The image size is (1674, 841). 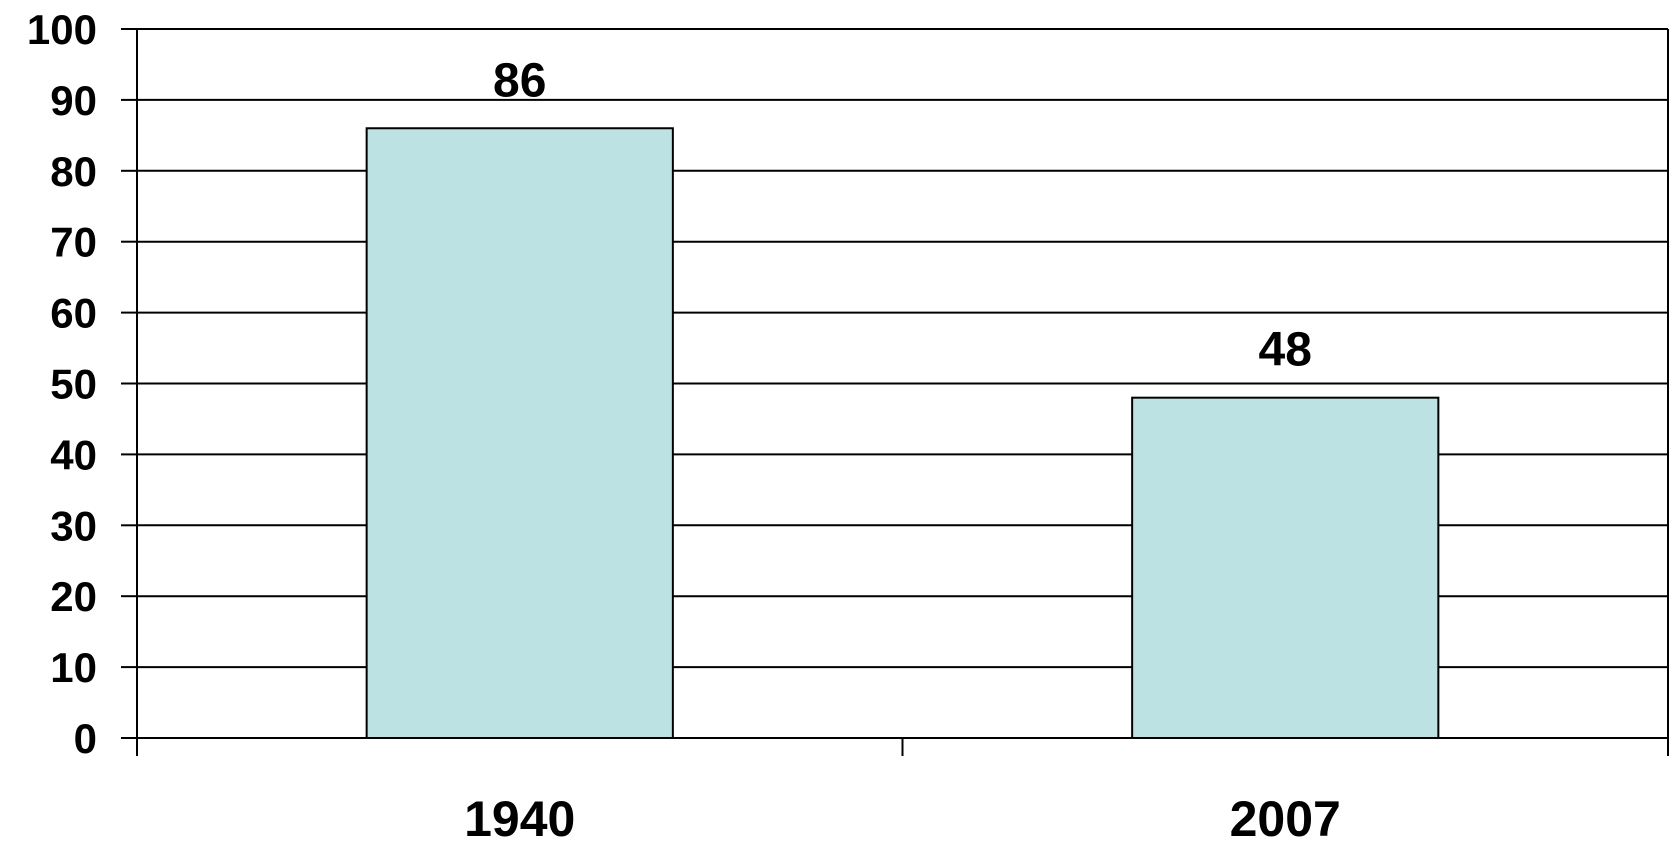 What do you see at coordinates (73, 384) in the screenshot?
I see `y-tick-label: 50` at bounding box center [73, 384].